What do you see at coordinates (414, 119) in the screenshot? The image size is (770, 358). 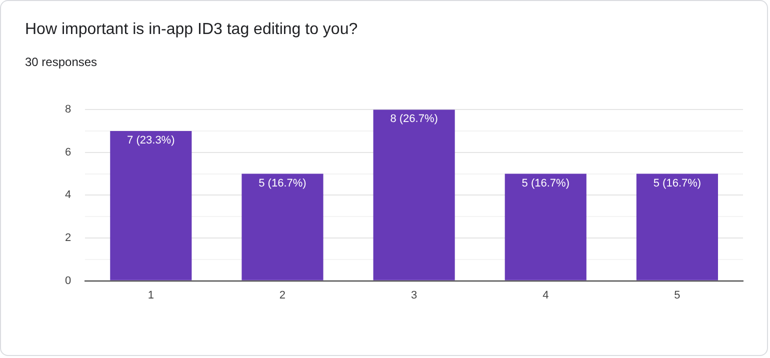 I see `data-label: 8 (26.7%)` at bounding box center [414, 119].